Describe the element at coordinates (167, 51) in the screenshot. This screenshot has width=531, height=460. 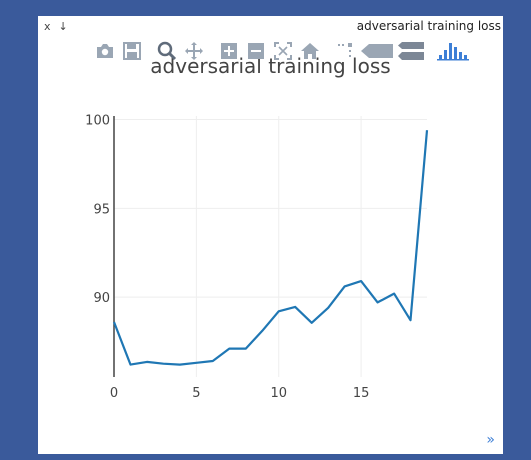
I see `zoom-icon` at that location.